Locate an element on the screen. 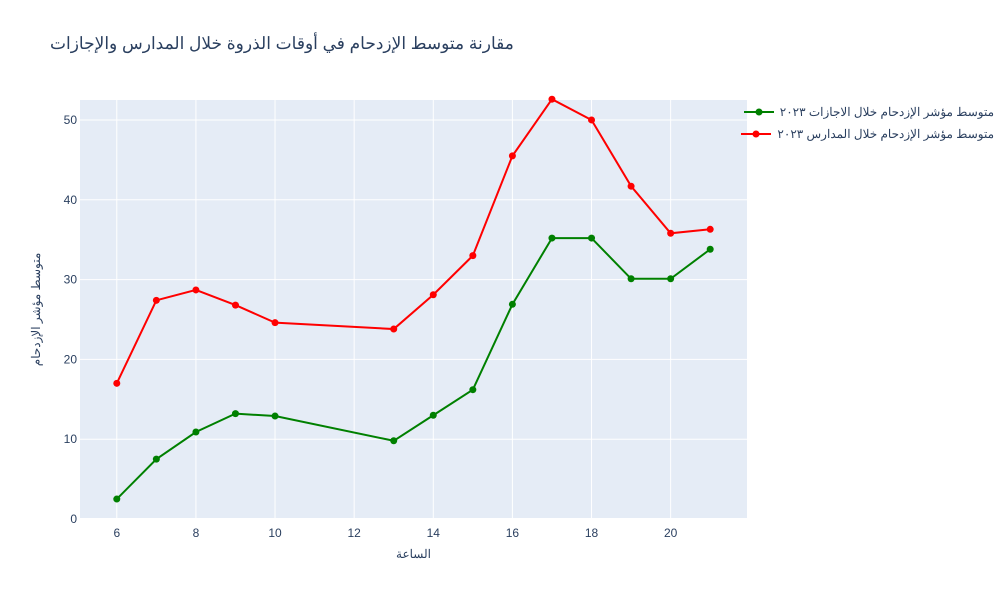 The width and height of the screenshot is (1000, 600). y-tick-label: 0 is located at coordinates (73, 519).